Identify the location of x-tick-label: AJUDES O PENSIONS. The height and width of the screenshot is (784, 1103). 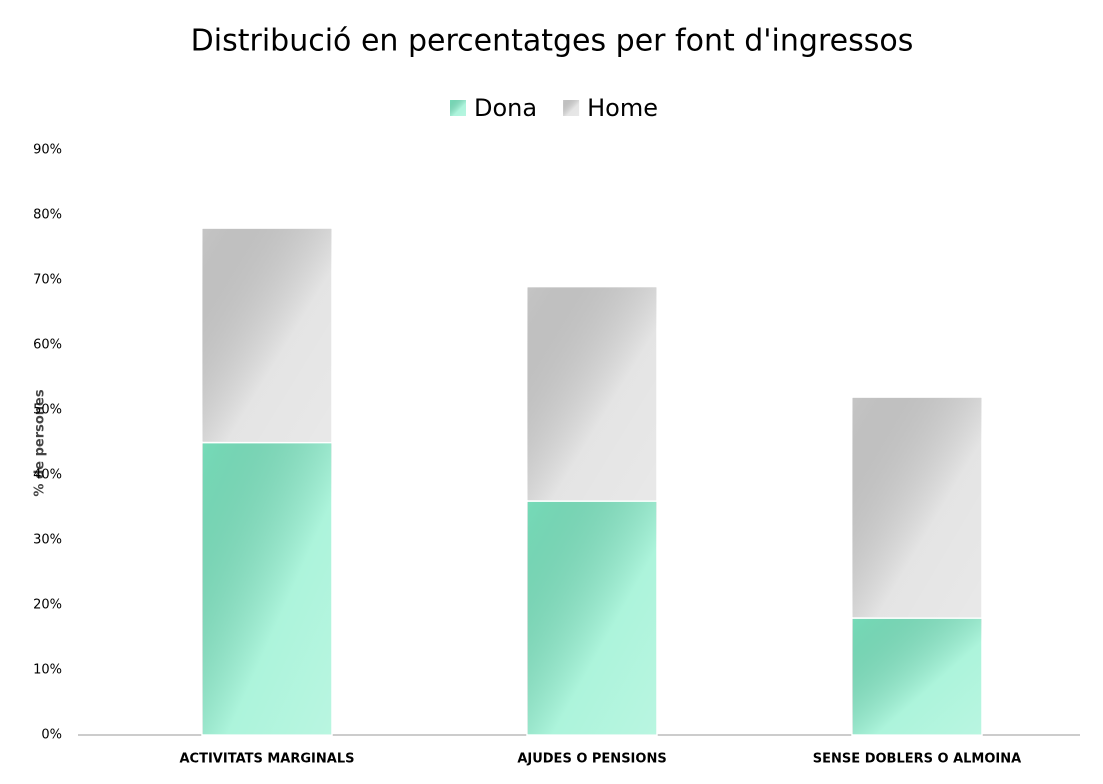
(591, 759).